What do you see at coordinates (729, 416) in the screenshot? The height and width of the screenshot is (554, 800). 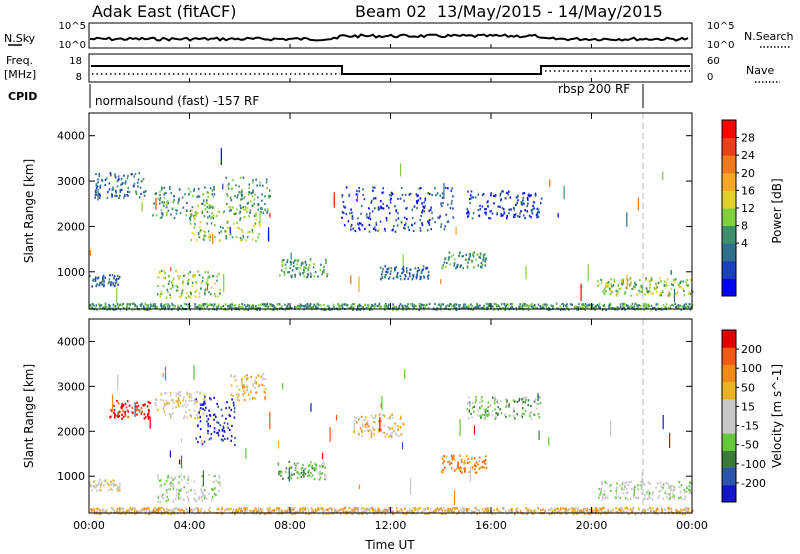 I see `colorbar-frame` at bounding box center [729, 416].